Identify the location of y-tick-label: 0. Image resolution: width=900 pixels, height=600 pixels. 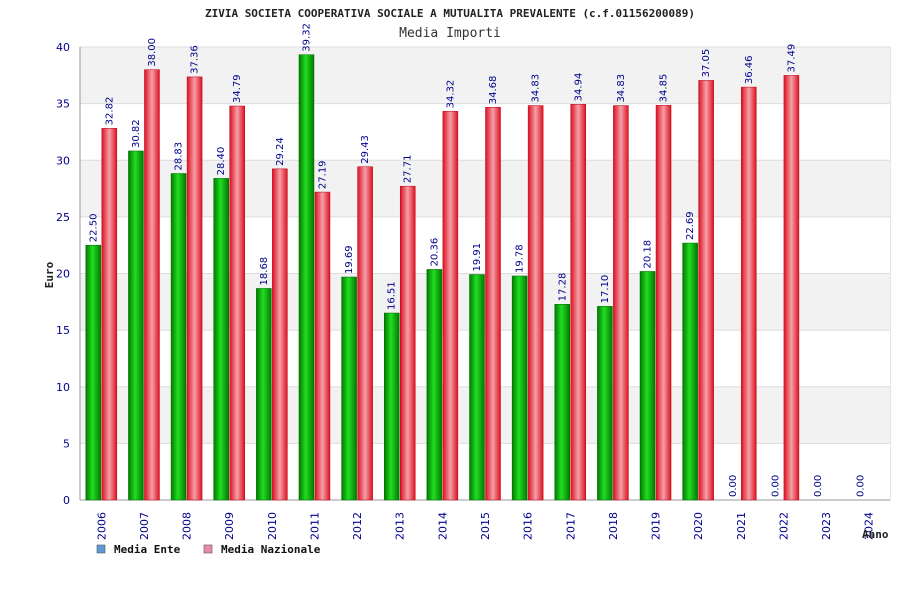
(66, 500).